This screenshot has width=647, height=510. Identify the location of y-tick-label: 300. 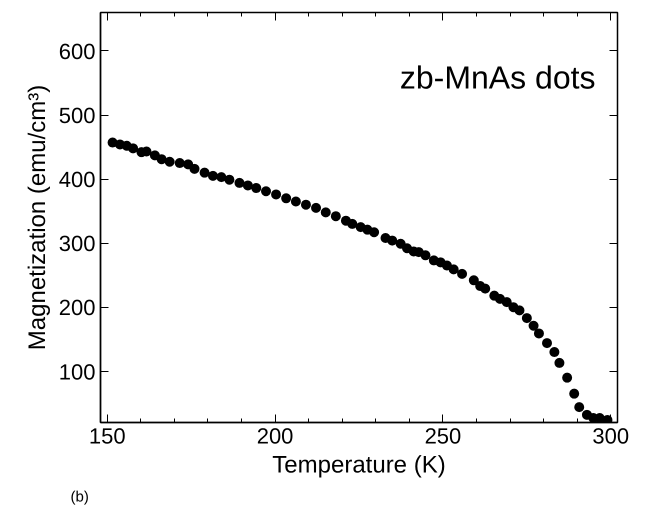
(77, 243).